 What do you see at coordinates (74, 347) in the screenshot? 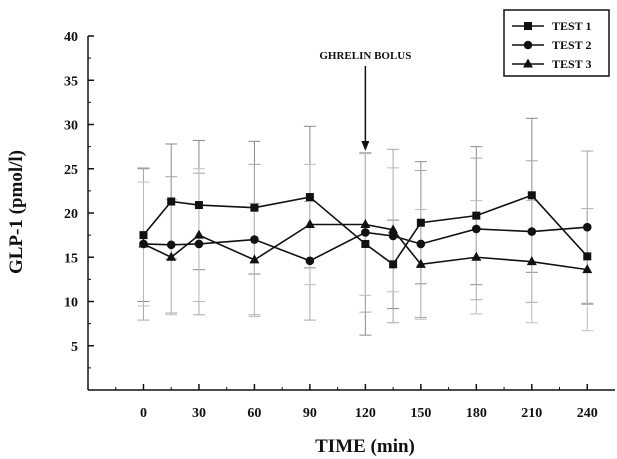
I see `y-tick-label: 5` at bounding box center [74, 347].